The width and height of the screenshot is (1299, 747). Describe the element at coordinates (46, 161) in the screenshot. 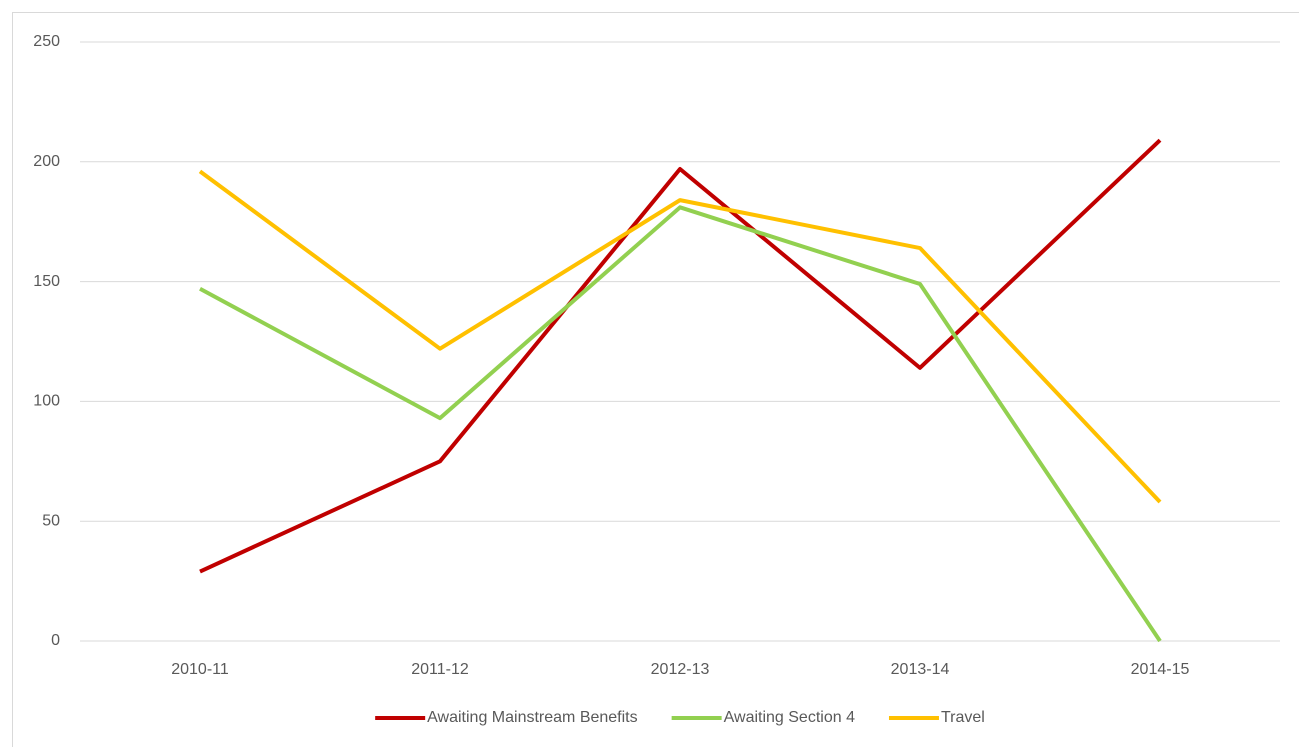

I see `y-tick-label: 200` at that location.